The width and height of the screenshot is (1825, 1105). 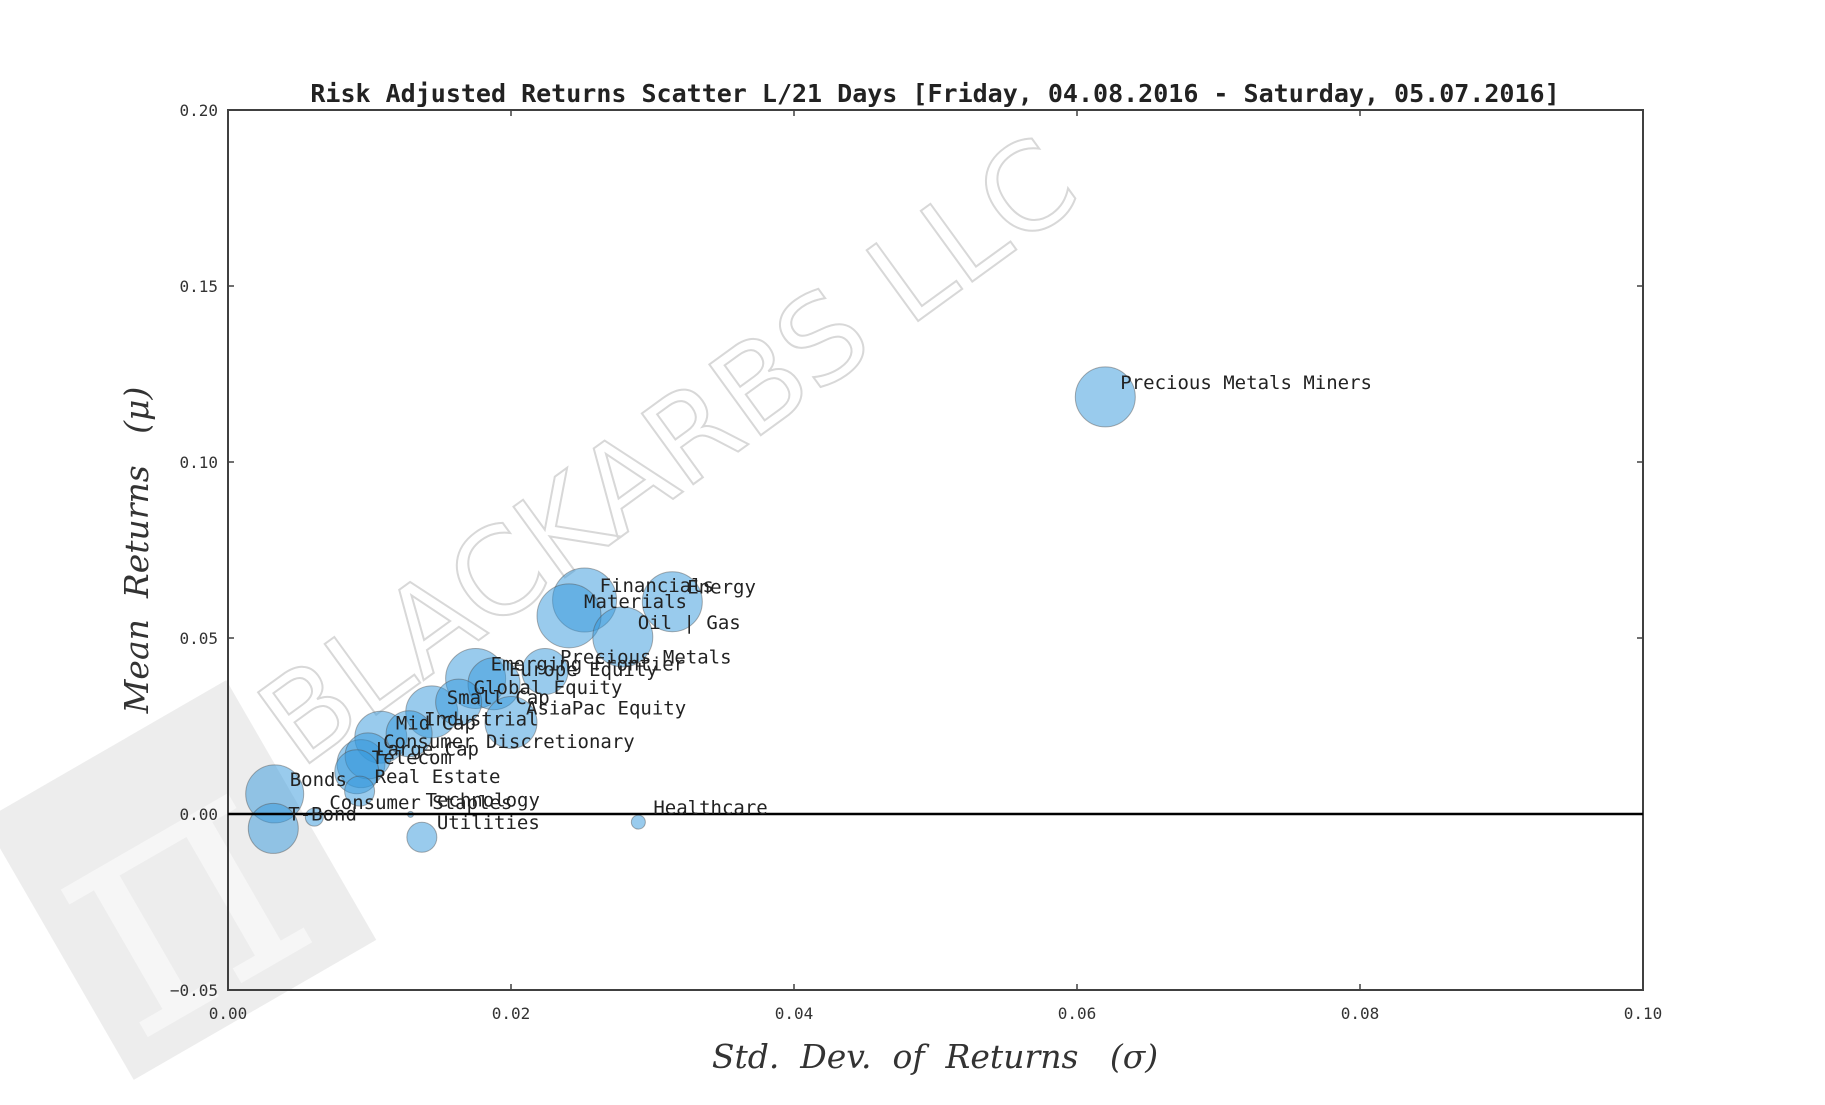 What do you see at coordinates (1643, 1013) in the screenshot?
I see `x-tick-label: 0.10` at bounding box center [1643, 1013].